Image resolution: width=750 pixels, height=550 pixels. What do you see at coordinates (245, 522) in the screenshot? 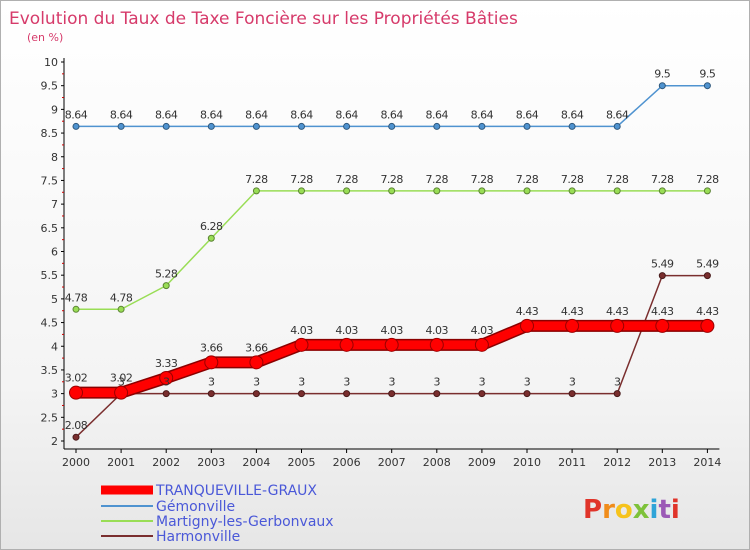
I see `legend-label: Martigny-les-Gerbonvaux` at bounding box center [245, 522].